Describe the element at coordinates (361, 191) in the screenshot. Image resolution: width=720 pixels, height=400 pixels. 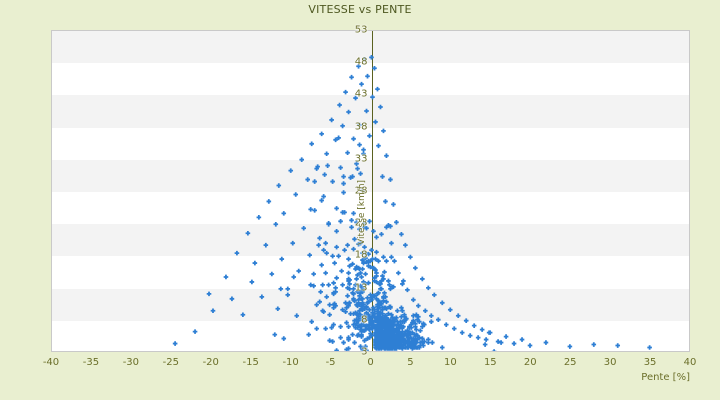
I see `y-tick-label: 28` at that location.